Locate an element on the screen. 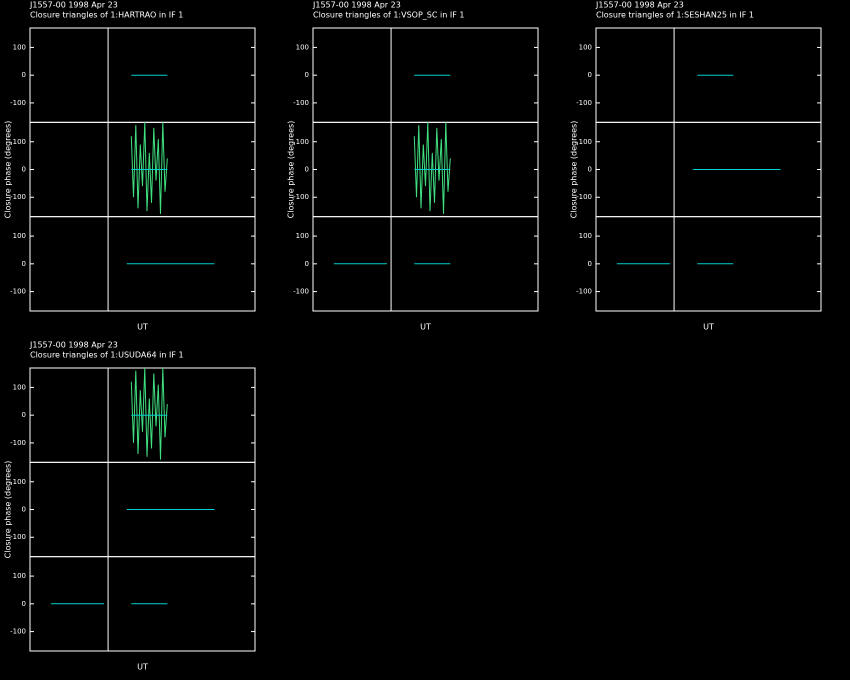  chart-subtitle: Closure triangles of 1:USUDA64 in IF 1 is located at coordinates (107, 355).